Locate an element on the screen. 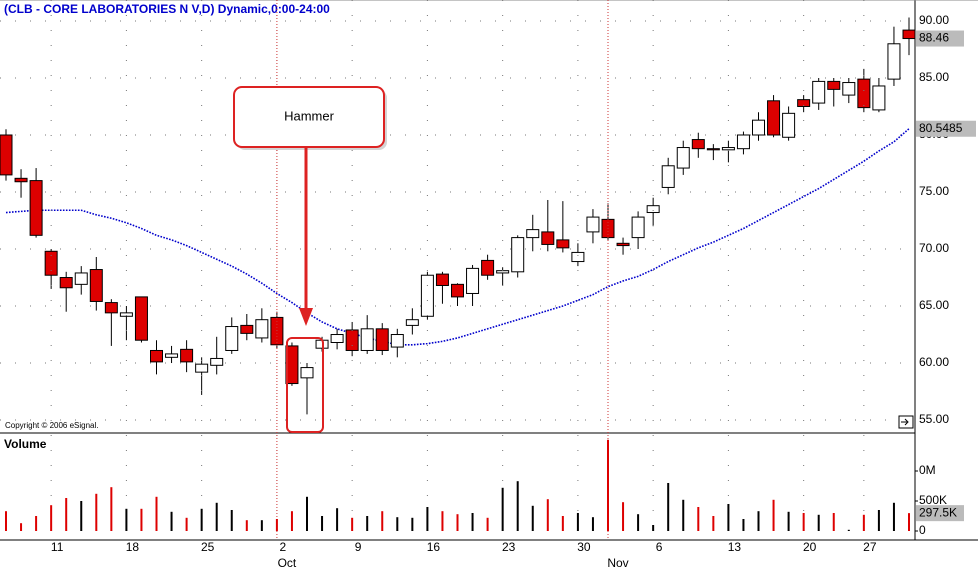 The height and width of the screenshot is (573, 978). copyright: Copyright © 2006 eSignal. is located at coordinates (52, 425).